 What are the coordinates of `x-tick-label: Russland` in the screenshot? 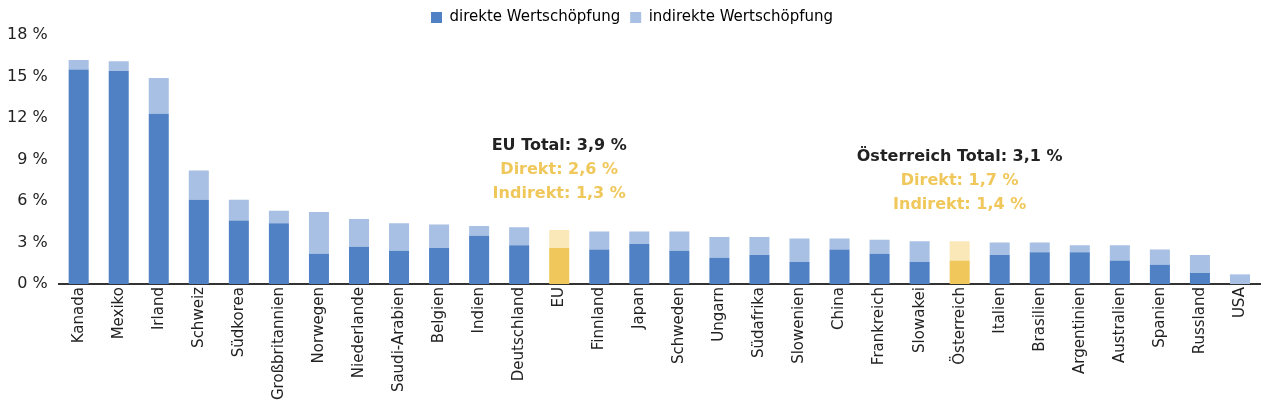 It's located at (1198, 321).